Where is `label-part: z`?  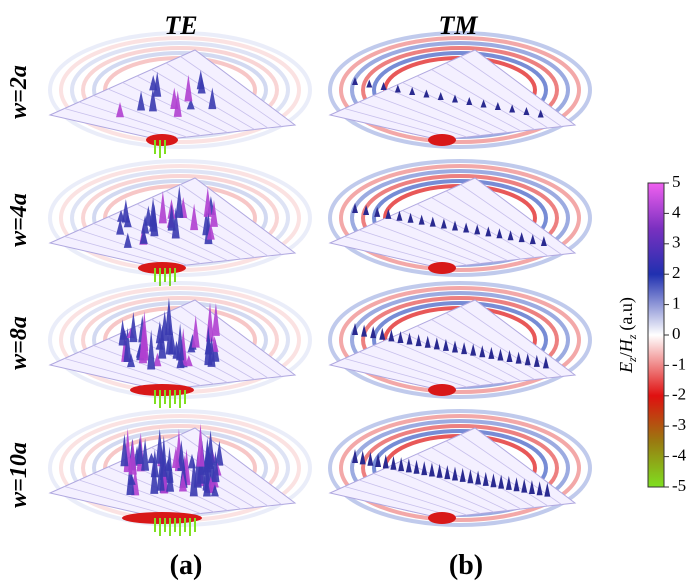
label-part: z is located at coordinates (632, 337).